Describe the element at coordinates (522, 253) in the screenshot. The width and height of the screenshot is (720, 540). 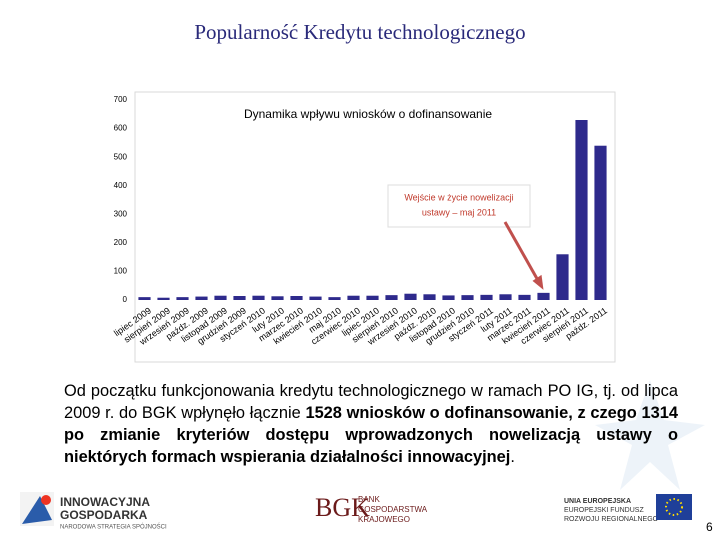
I see `annotation-arrow` at that location.